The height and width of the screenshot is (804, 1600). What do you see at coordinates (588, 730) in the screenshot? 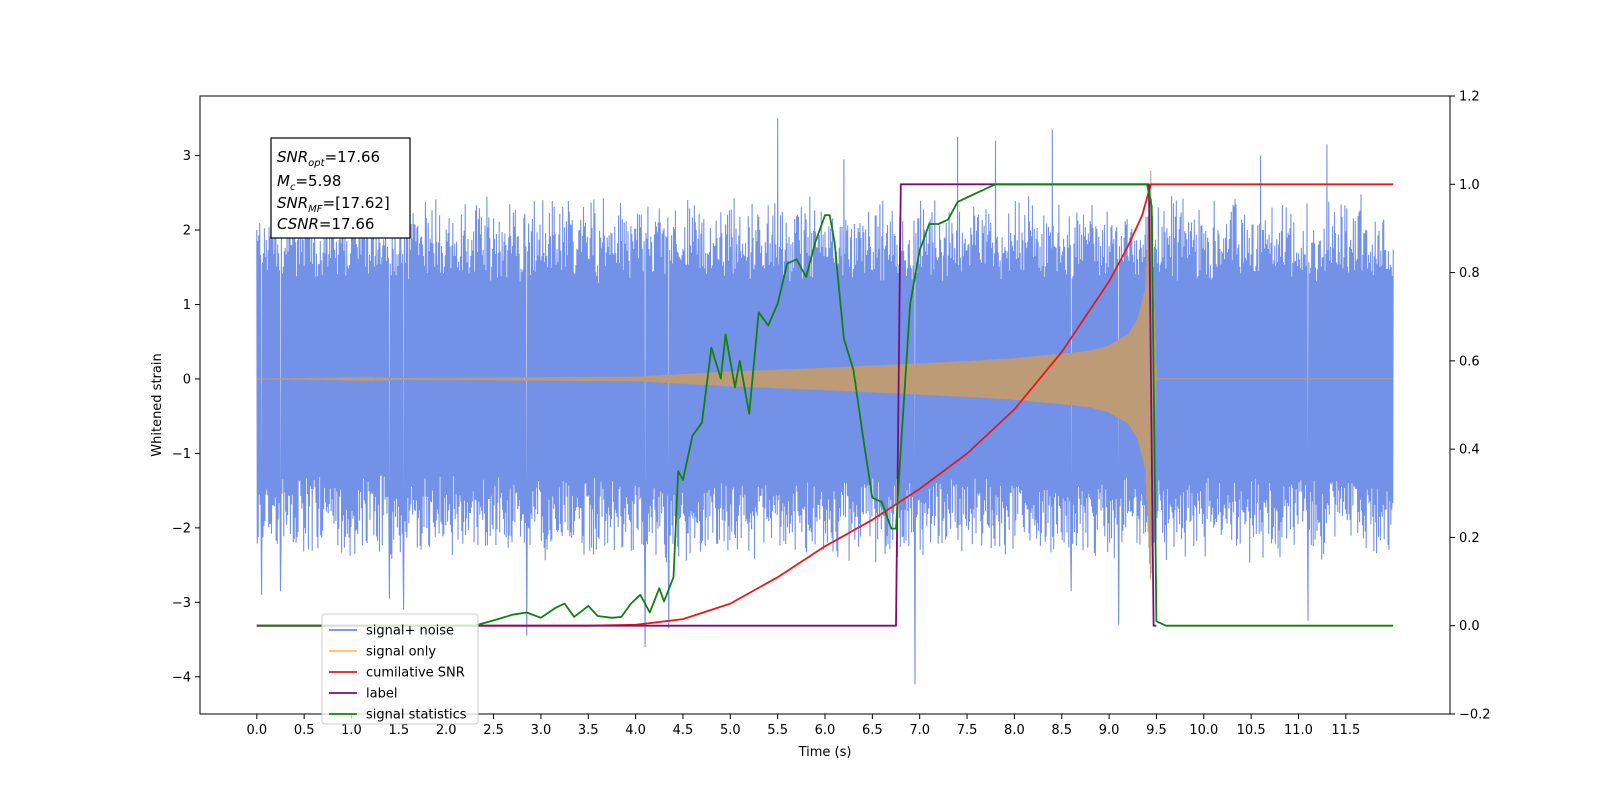
I see `x-tick-label-7: 3.5` at bounding box center [588, 730].